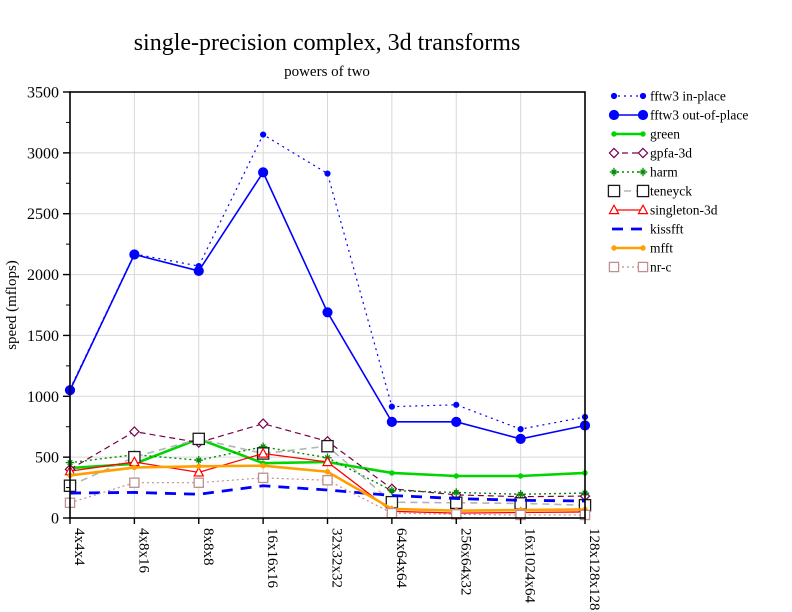 Image resolution: width=792 pixels, height=612 pixels. I want to click on legend-label: harm, so click(664, 172).